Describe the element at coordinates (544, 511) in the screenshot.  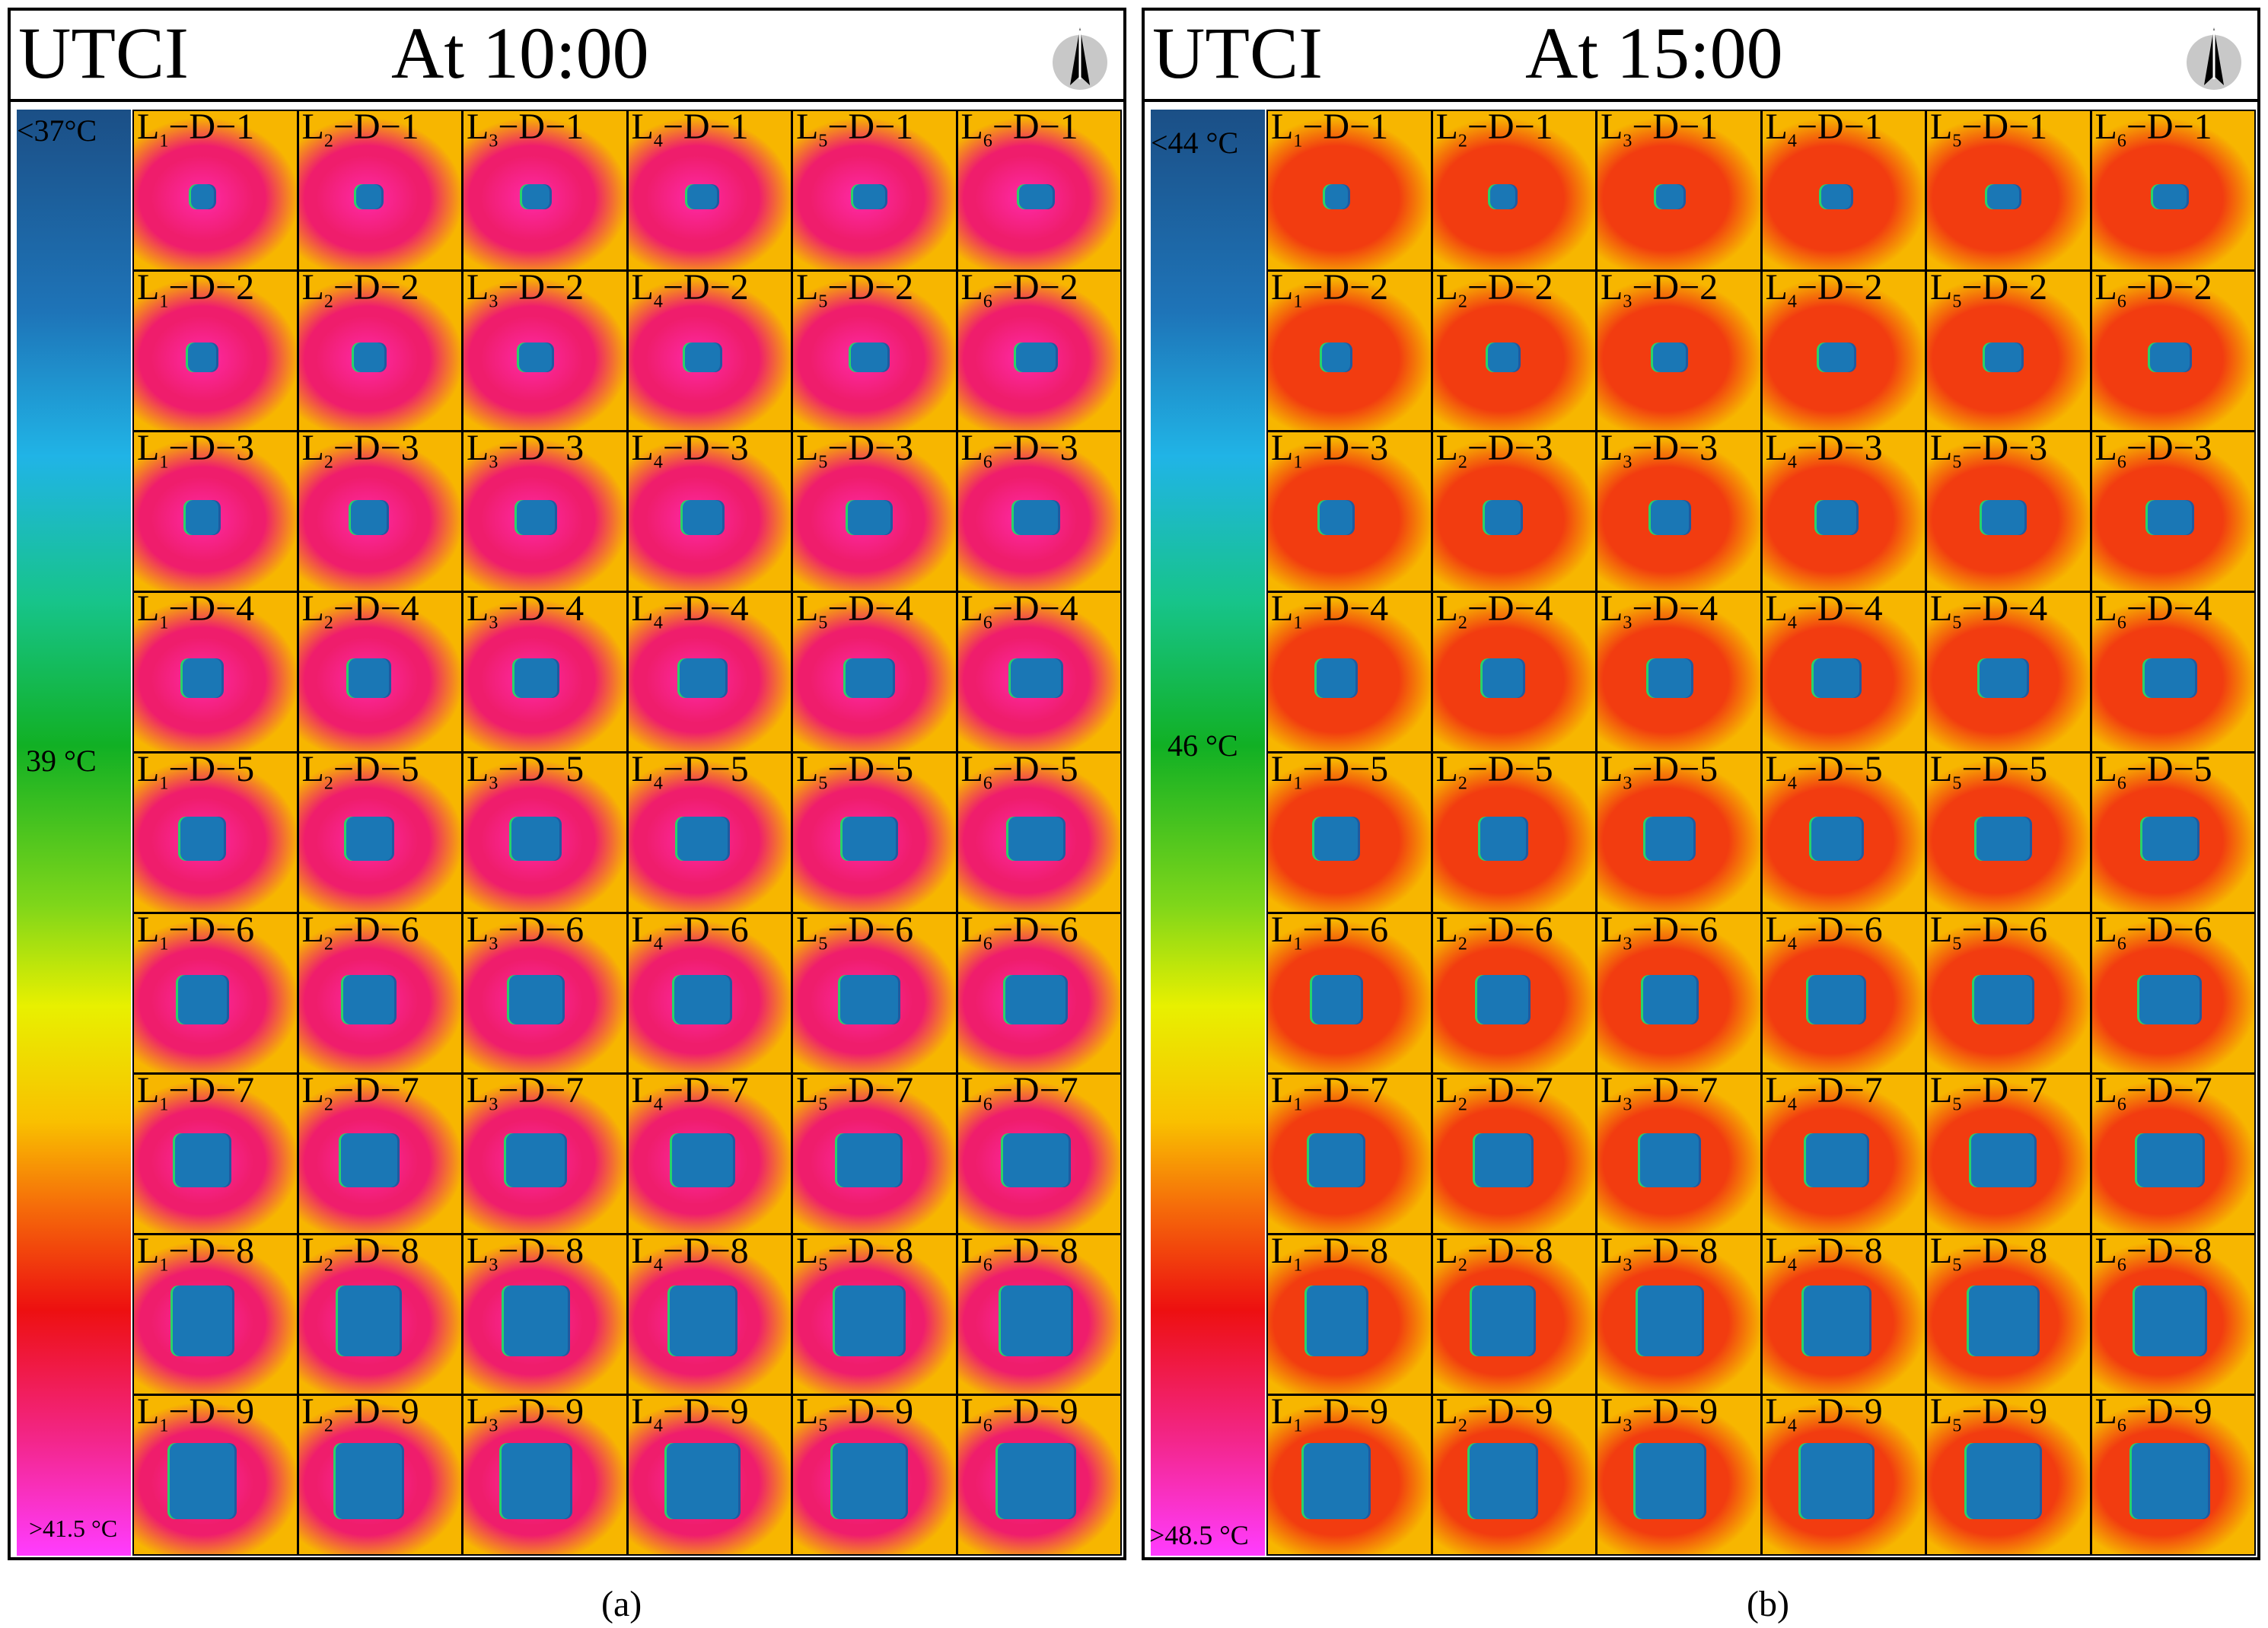
I see `map-cell: L3−D−3` at that location.